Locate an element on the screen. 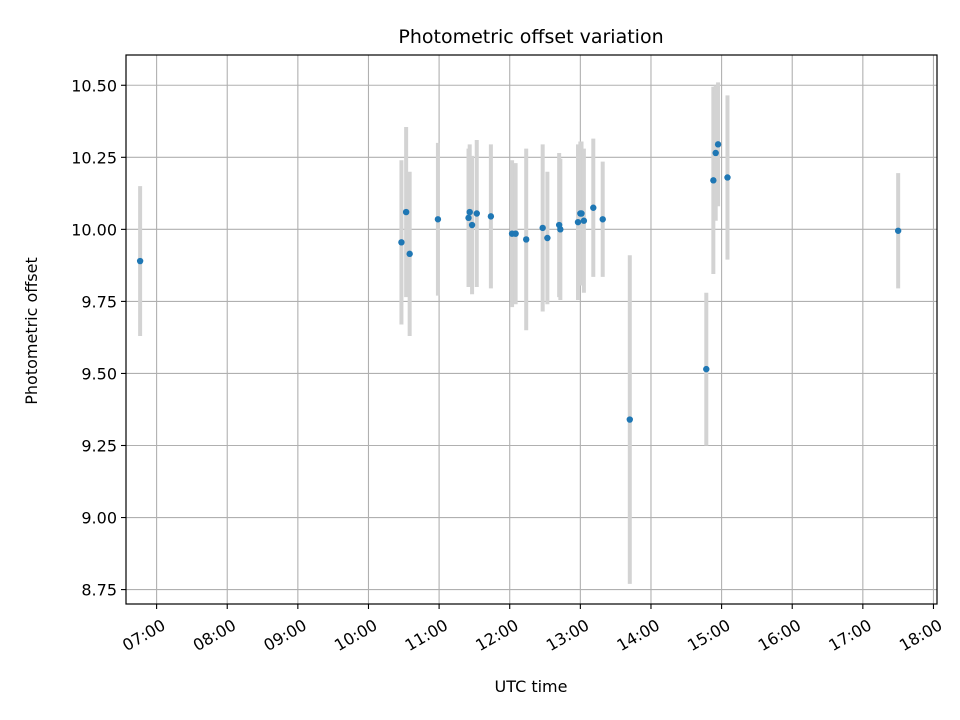 Image resolution: width=960 pixels, height=720 pixels. x-tick-label: 16:00 is located at coordinates (779, 635).